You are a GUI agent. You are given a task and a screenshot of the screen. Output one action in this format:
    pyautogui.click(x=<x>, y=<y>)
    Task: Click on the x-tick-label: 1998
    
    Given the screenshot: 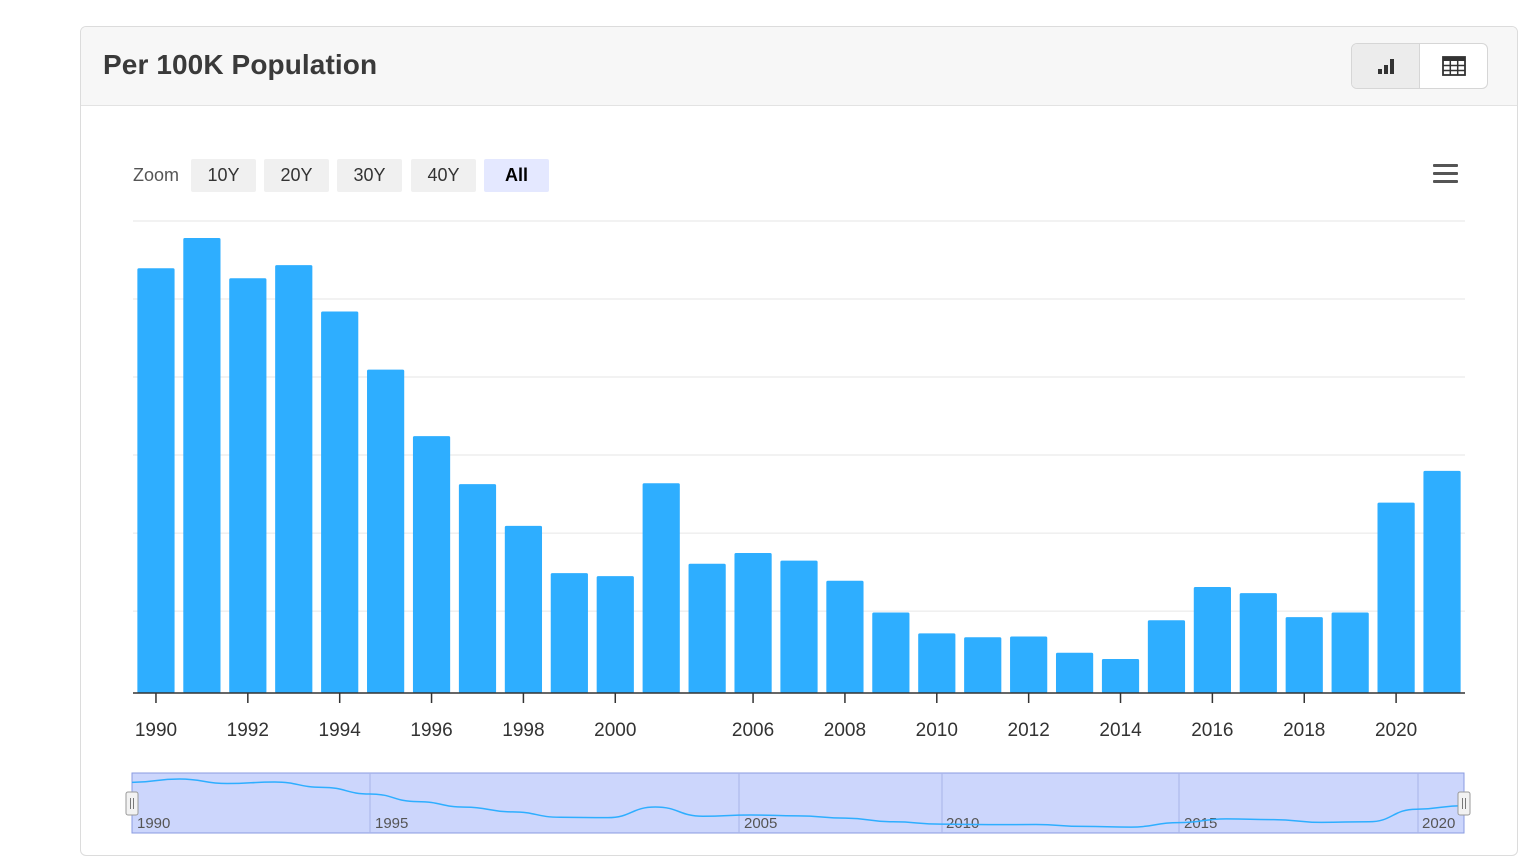 What is the action you would take?
    pyautogui.click(x=523, y=730)
    